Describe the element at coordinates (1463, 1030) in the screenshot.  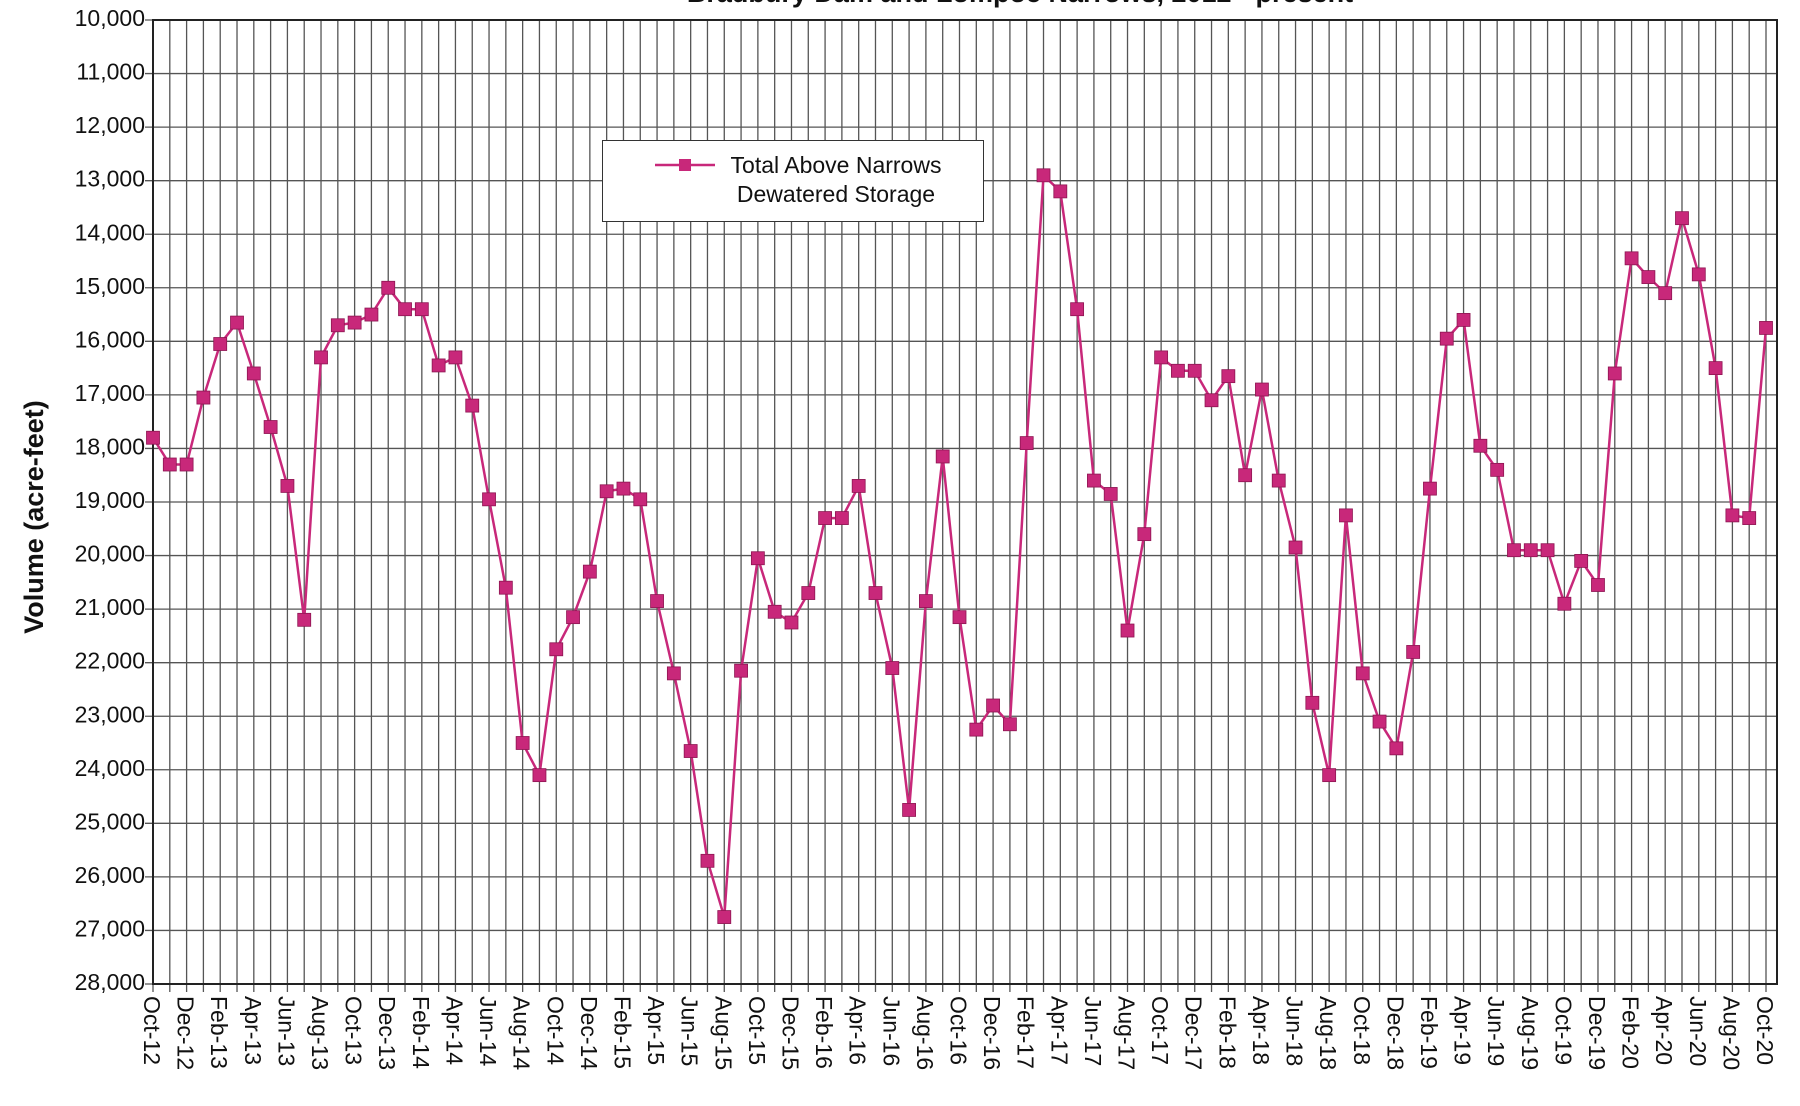
I see `x-tick-label: Apr-19` at that location.